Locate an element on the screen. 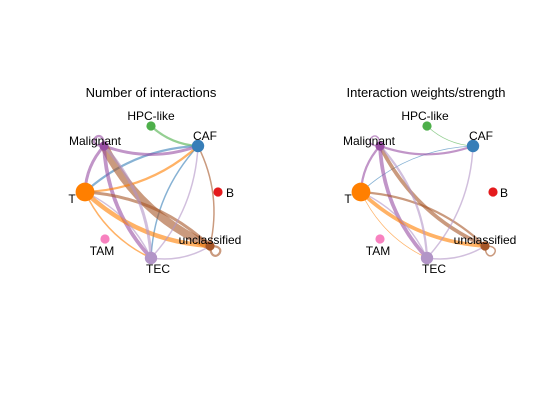 Image resolution: width=550 pixels, height=400 pixels. edge-caf-to-tec is located at coordinates (174, 202).